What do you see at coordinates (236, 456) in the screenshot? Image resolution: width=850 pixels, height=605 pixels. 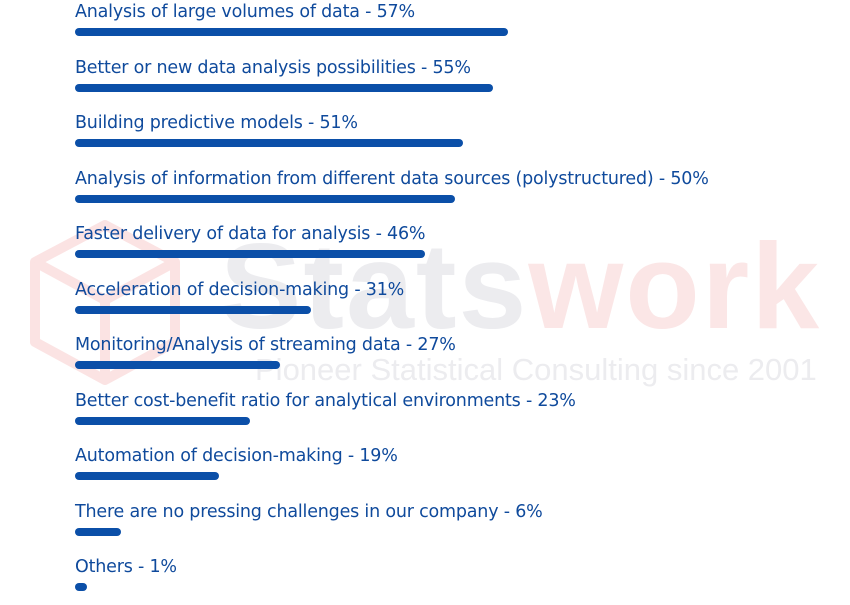 I see `bar-label: Automation of decision-making - 19%` at bounding box center [236, 456].